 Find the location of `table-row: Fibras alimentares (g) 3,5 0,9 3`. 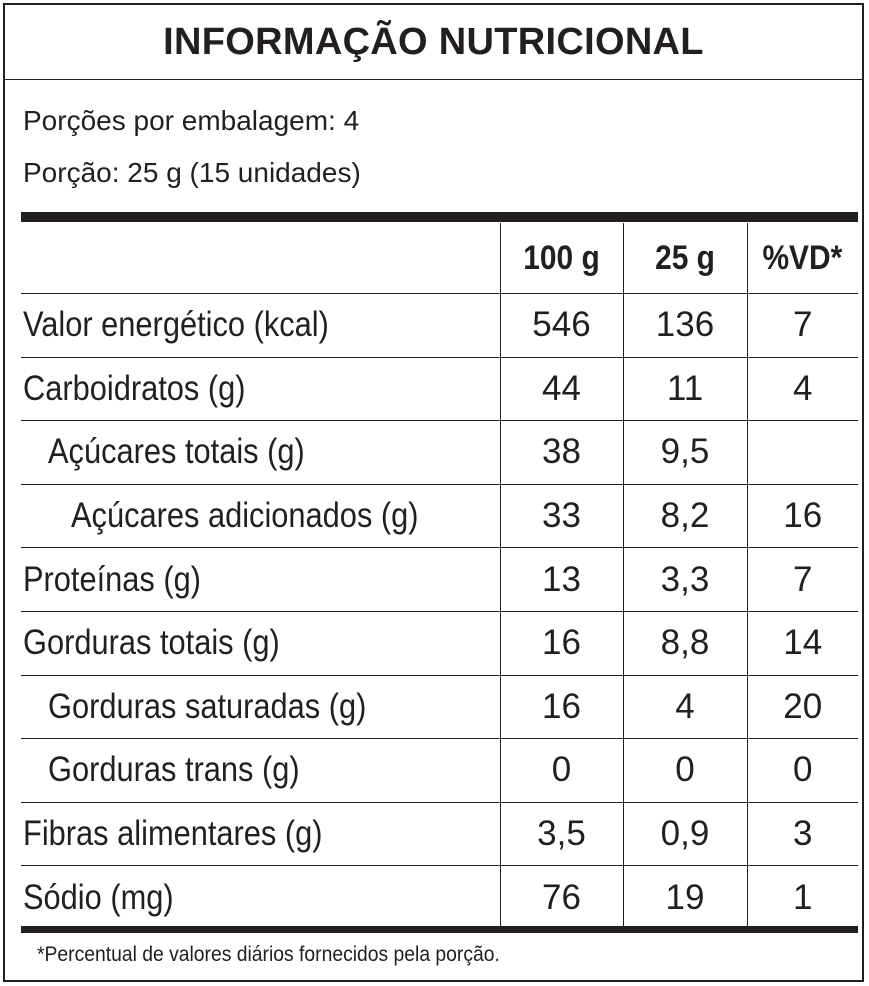

table-row: Fibras alimentares (g) 3,5 0,9 3 is located at coordinates (439, 834).